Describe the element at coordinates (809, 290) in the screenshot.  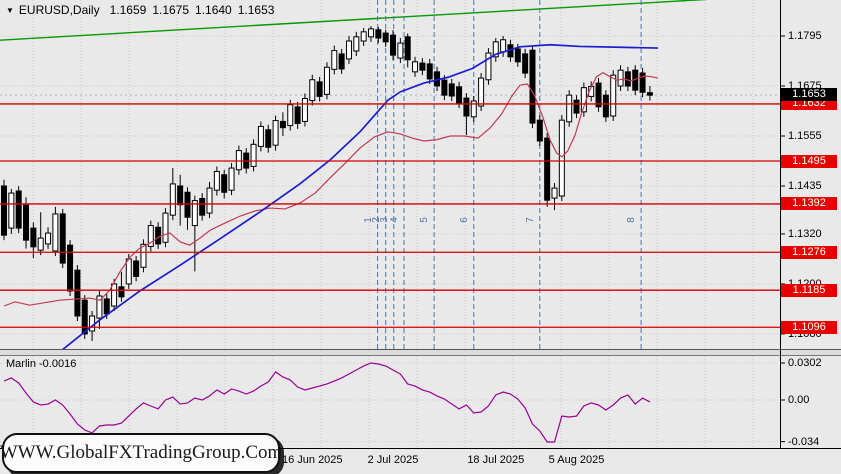
I see `price-level-badge: 1.1185` at that location.